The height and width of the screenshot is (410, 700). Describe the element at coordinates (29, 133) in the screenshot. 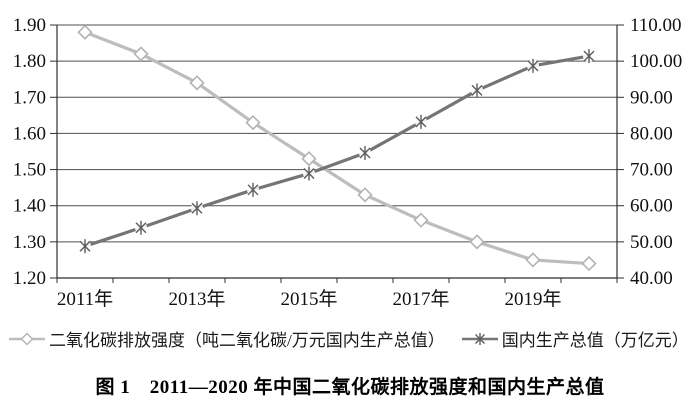

I see `svg-text: 1.60` at that location.